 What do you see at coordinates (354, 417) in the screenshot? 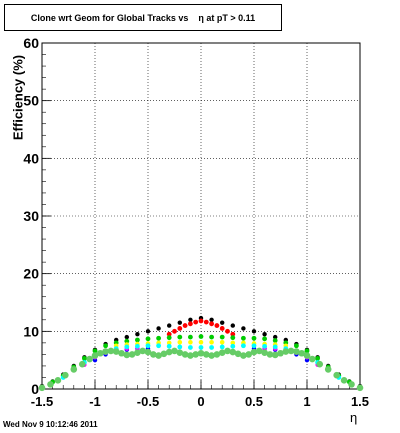
I see `x-axis-label: η` at bounding box center [354, 417].